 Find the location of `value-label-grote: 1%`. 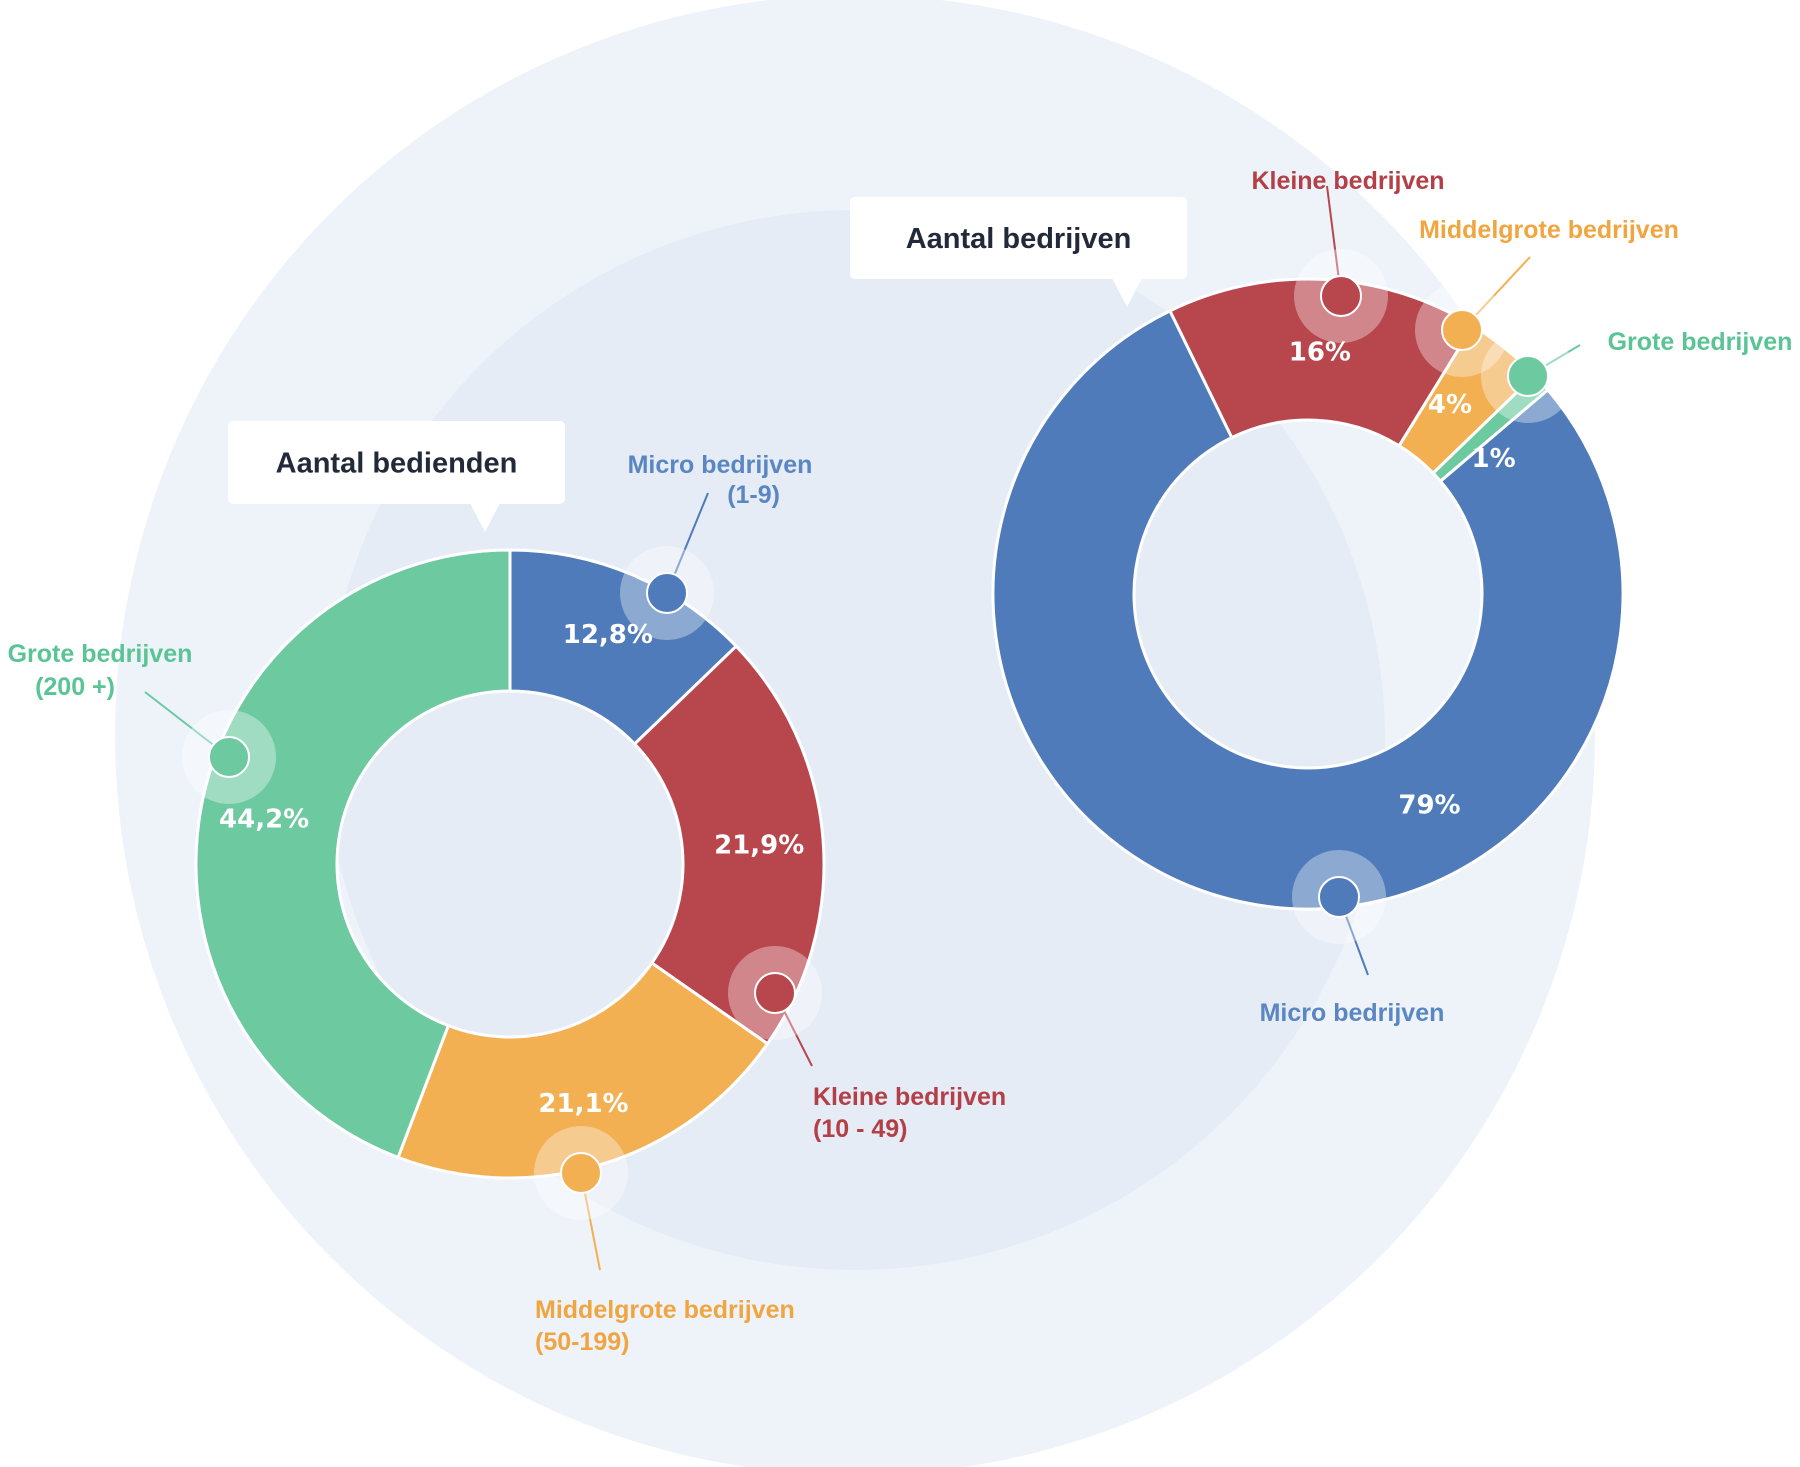

value-label-grote: 1% is located at coordinates (1494, 459).